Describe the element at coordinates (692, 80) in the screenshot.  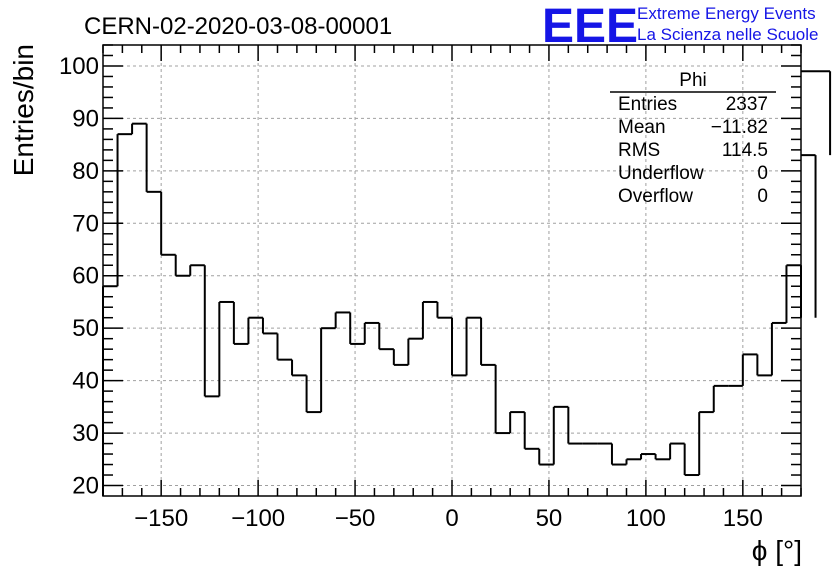
I see `stats-name: Phi` at that location.